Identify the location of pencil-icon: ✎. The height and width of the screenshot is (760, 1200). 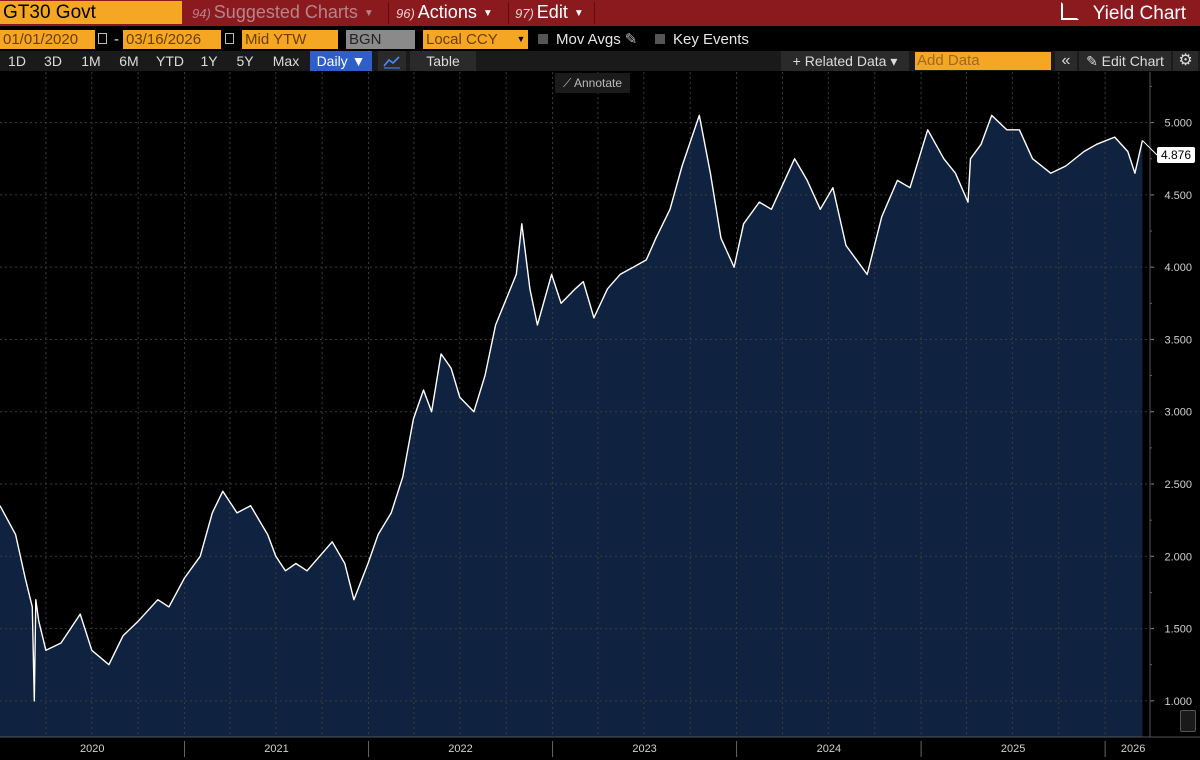
(631, 39).